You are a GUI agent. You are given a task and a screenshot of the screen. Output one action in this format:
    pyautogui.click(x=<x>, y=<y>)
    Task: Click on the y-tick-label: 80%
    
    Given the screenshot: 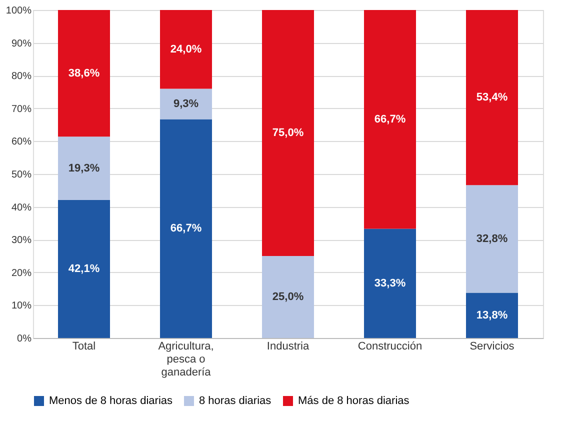 What is the action you would take?
    pyautogui.click(x=21, y=76)
    